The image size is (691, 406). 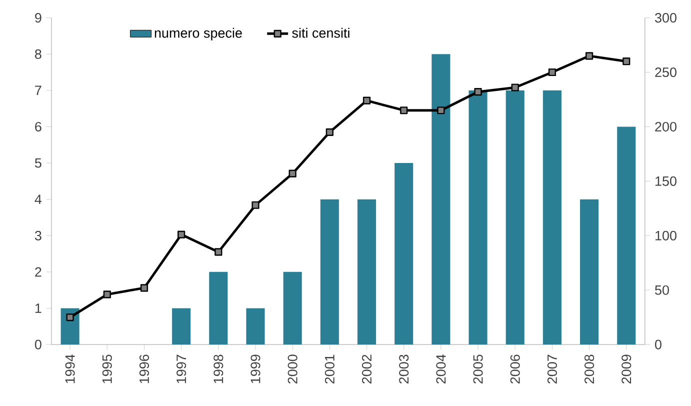 I want to click on y2-tick-label: 250, so click(x=665, y=73).